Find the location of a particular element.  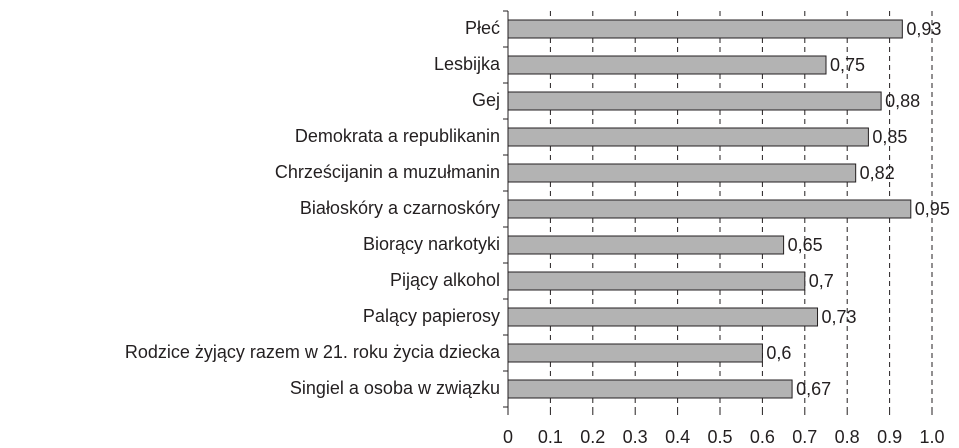

y-tick-label: Singiel a osoba w związku is located at coordinates (395, 388).